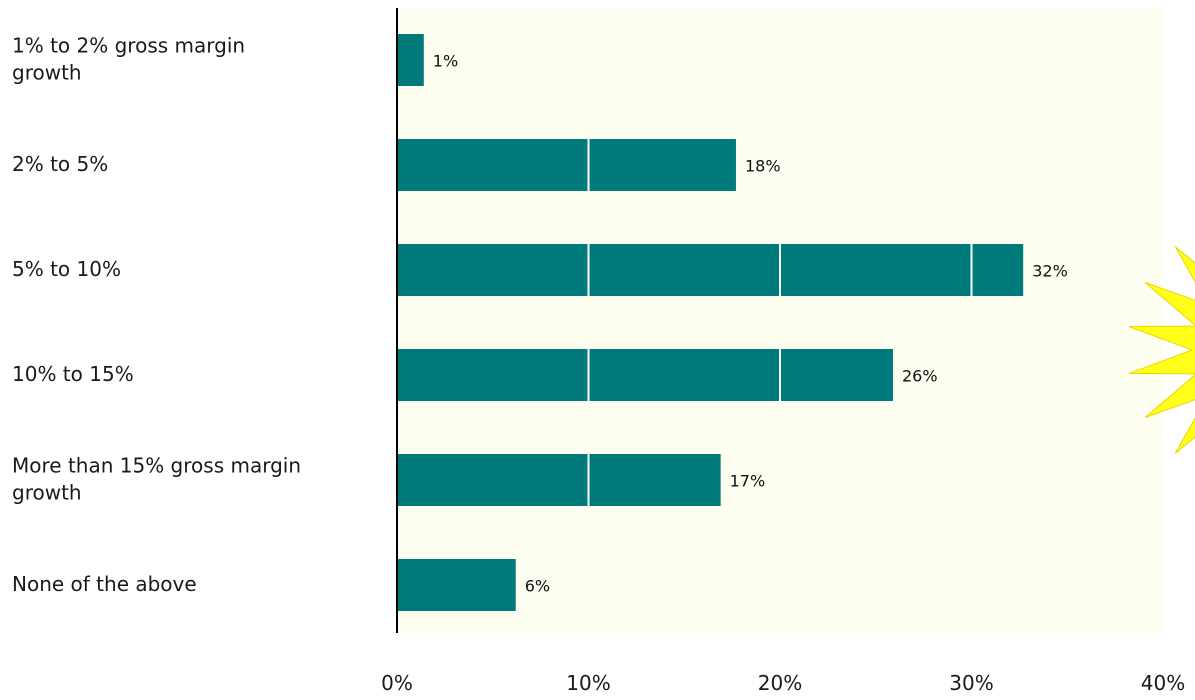 This screenshot has height=700, width=1195. What do you see at coordinates (780, 683) in the screenshot?
I see `x-tick-label: 20%` at bounding box center [780, 683].